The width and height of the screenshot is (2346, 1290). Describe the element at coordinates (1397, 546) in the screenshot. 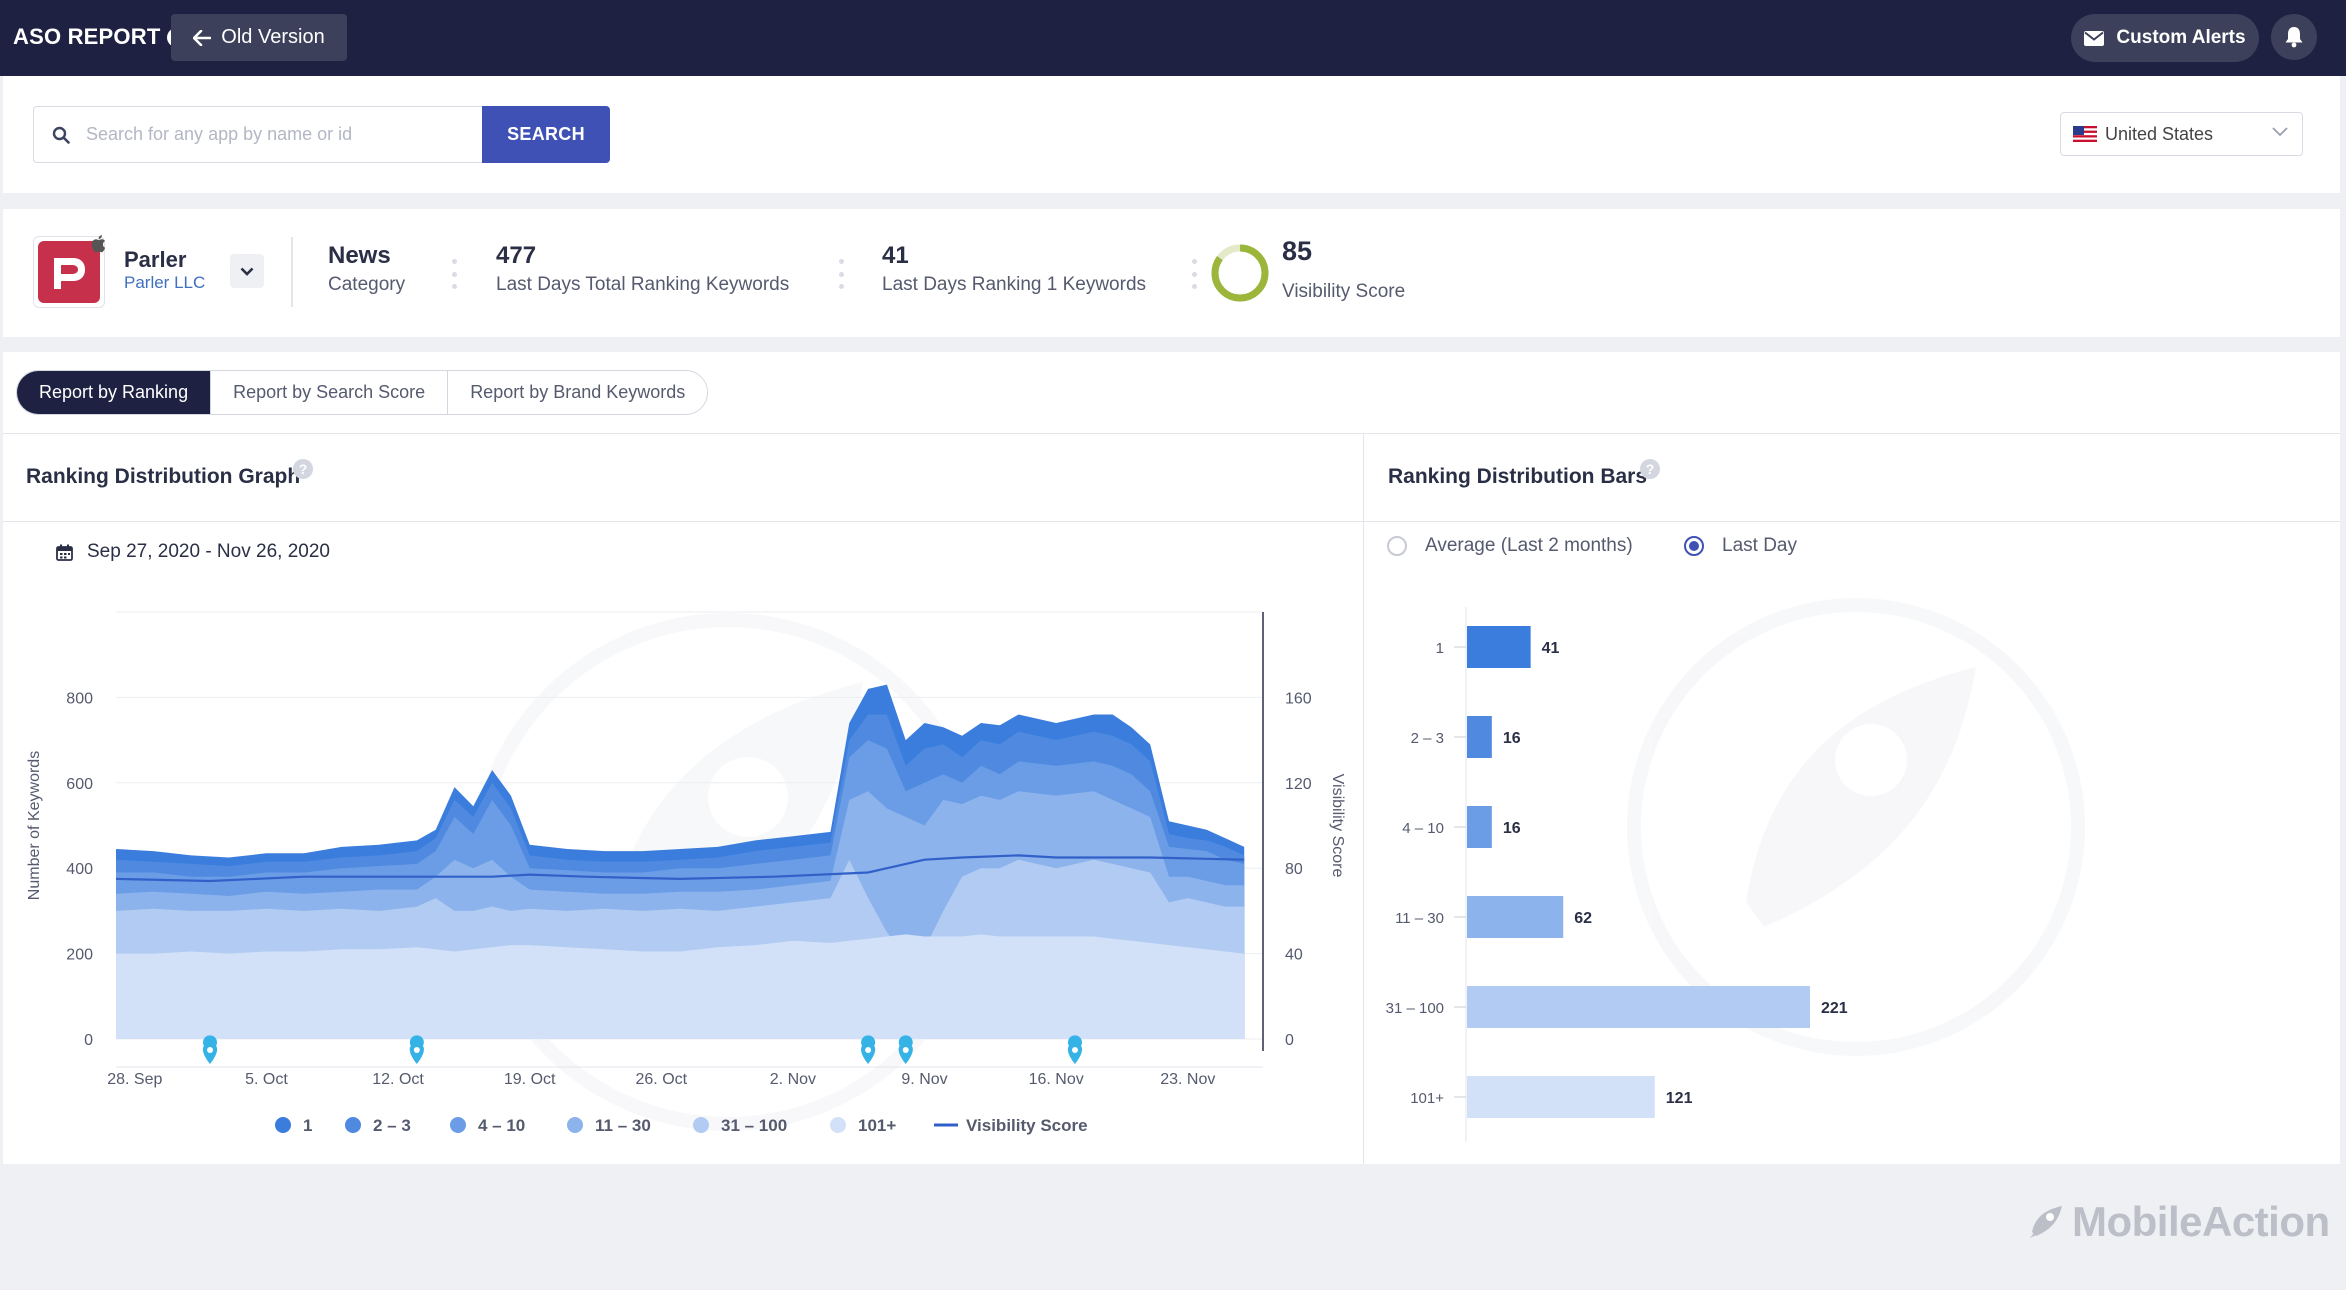

I see `radio-average-dot` at that location.